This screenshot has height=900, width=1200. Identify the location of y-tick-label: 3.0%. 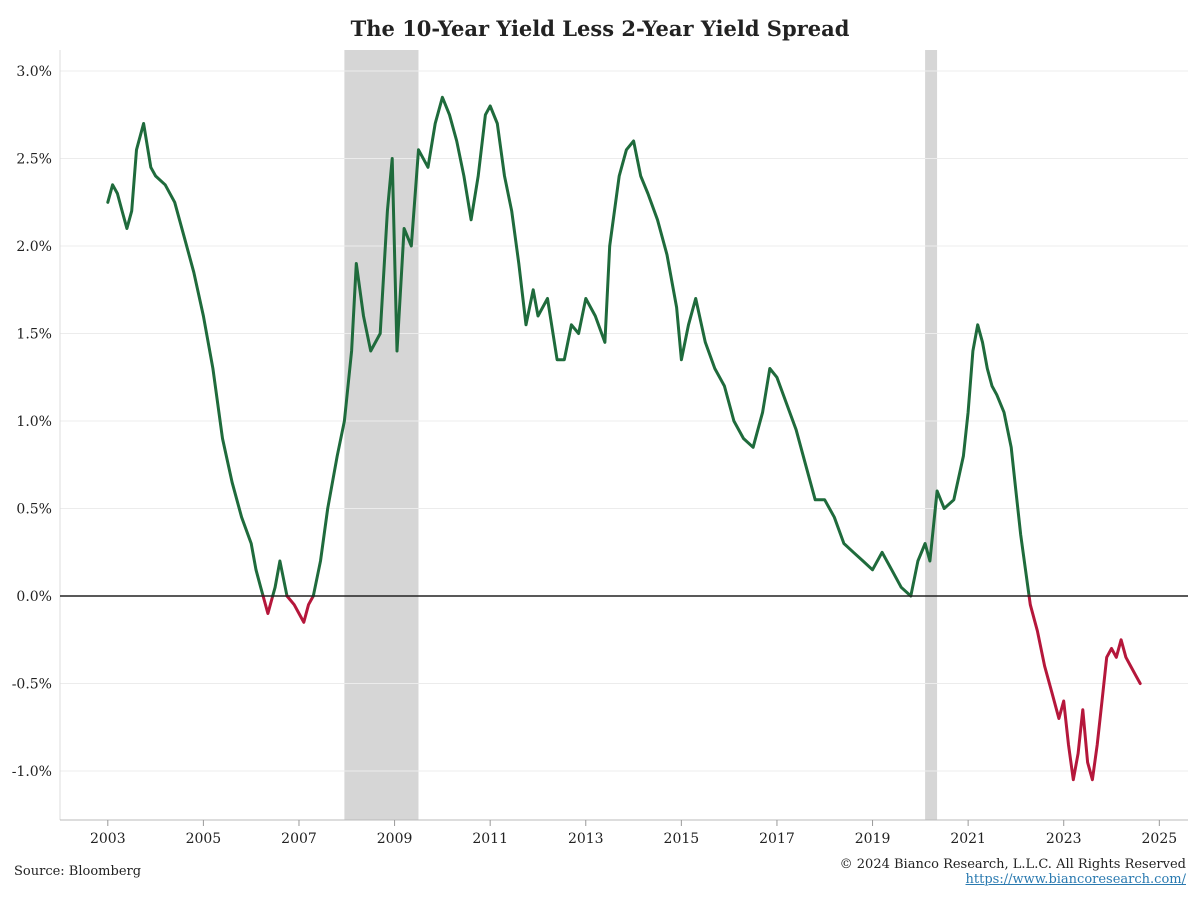
(34, 72).